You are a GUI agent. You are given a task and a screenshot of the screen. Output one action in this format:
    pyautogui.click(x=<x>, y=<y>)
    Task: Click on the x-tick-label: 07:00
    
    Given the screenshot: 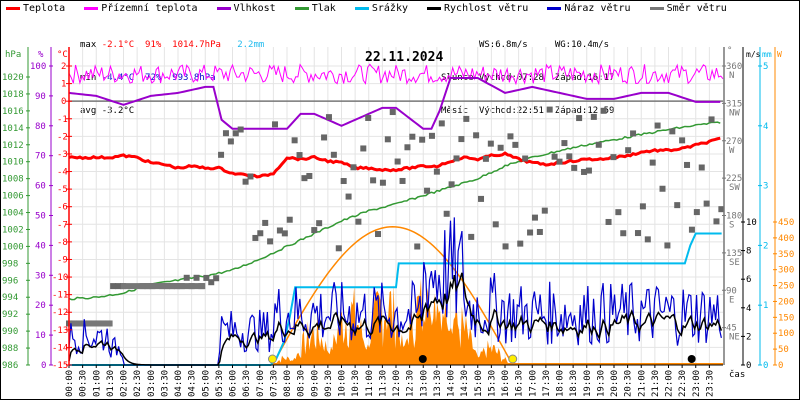 What is the action you would take?
    pyautogui.click(x=261, y=383)
    